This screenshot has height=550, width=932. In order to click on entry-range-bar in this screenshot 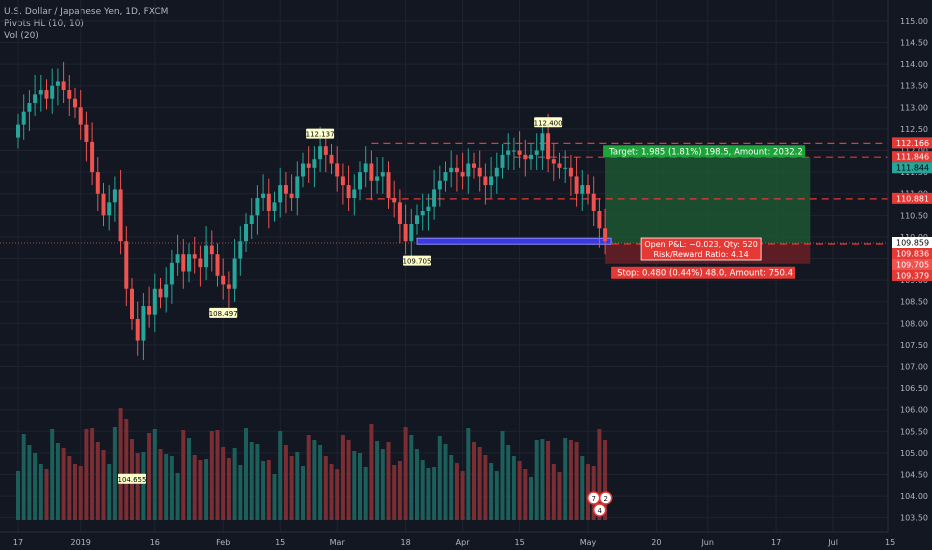, I will do `click(514, 241)`.